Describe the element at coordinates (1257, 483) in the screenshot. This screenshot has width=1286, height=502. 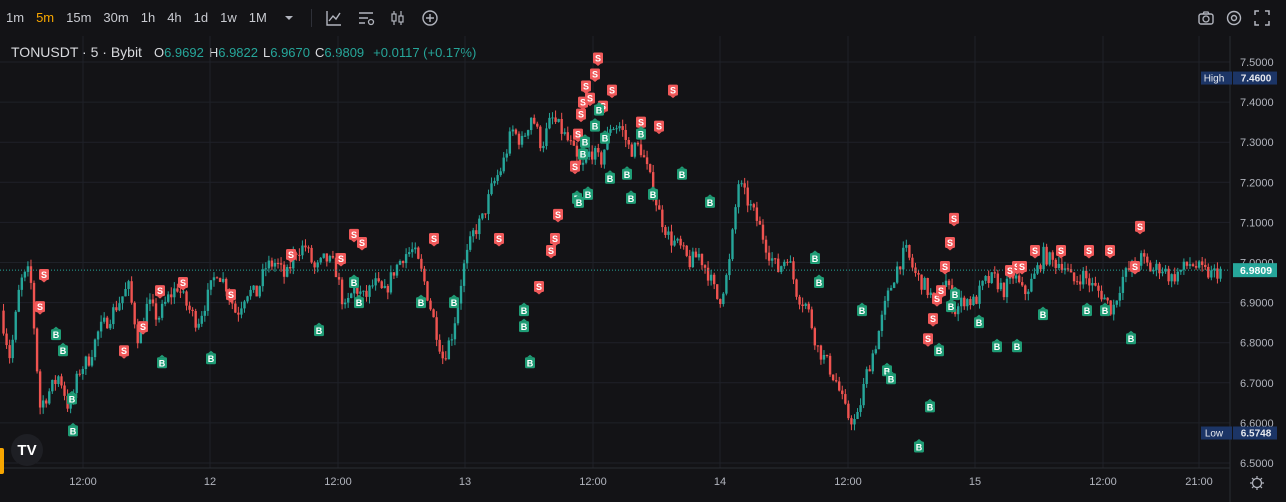
I see `chart-settings-icon` at that location.